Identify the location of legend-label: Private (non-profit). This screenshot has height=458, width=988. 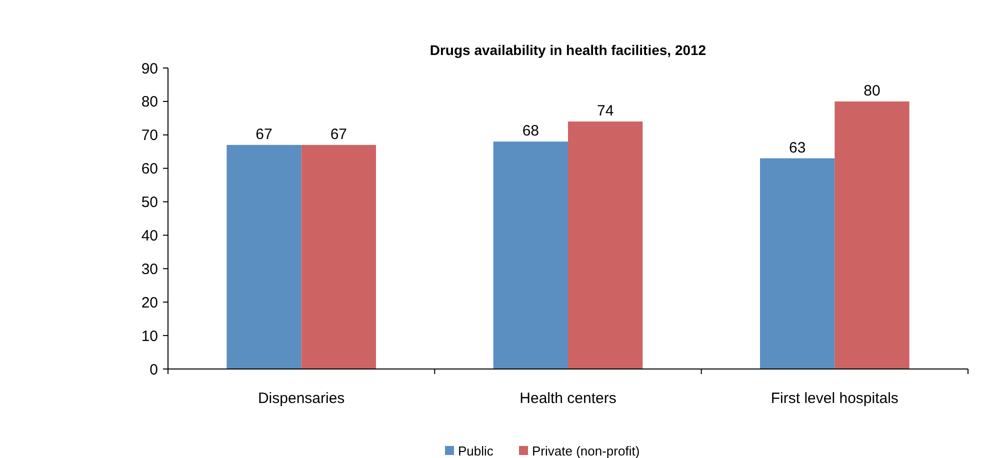
(586, 451).